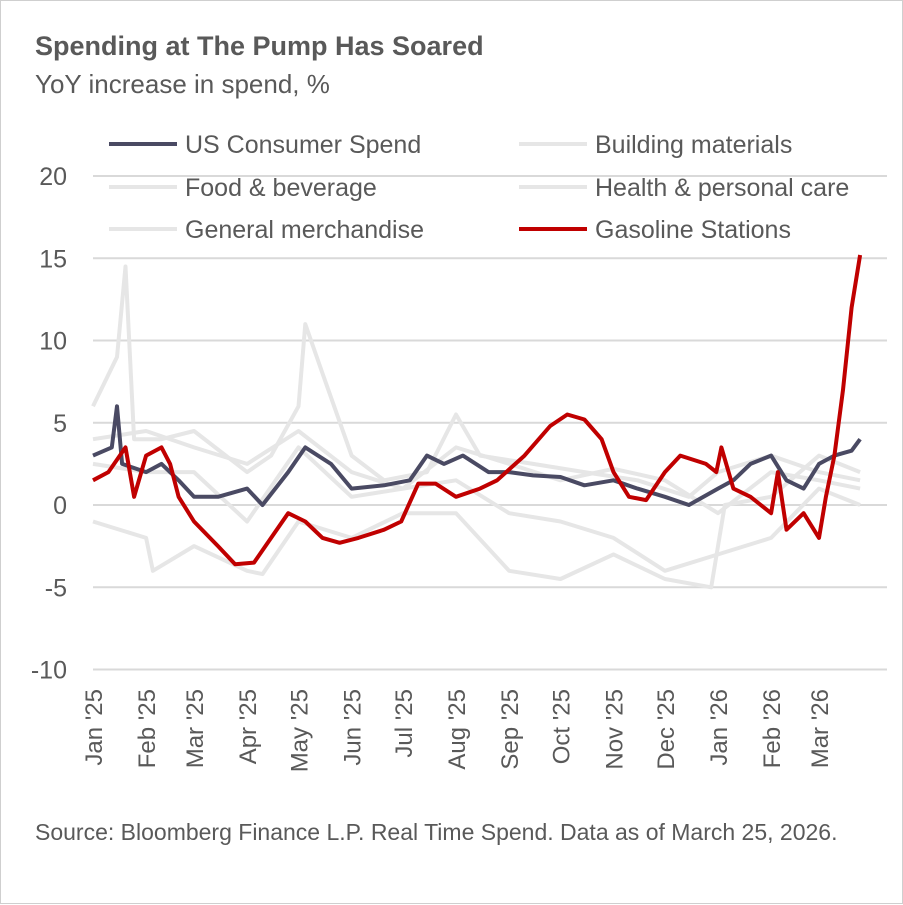 Image resolution: width=903 pixels, height=905 pixels. Describe the element at coordinates (476, 521) in the screenshot. I see `series-line-health-personal-care` at that location.